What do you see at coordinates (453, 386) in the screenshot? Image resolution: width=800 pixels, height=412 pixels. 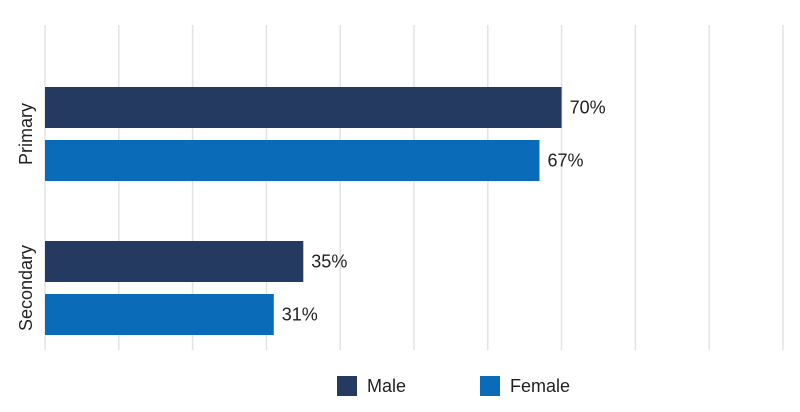 I see `legend: Male Female` at bounding box center [453, 386].